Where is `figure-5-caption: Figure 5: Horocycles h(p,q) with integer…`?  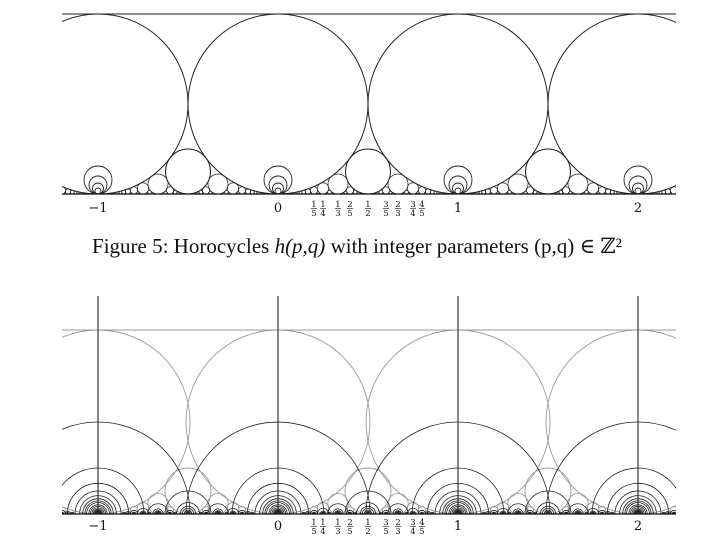
figure-5-caption: Figure 5: Horocycles h(p,q) with integer… is located at coordinates (357, 246).